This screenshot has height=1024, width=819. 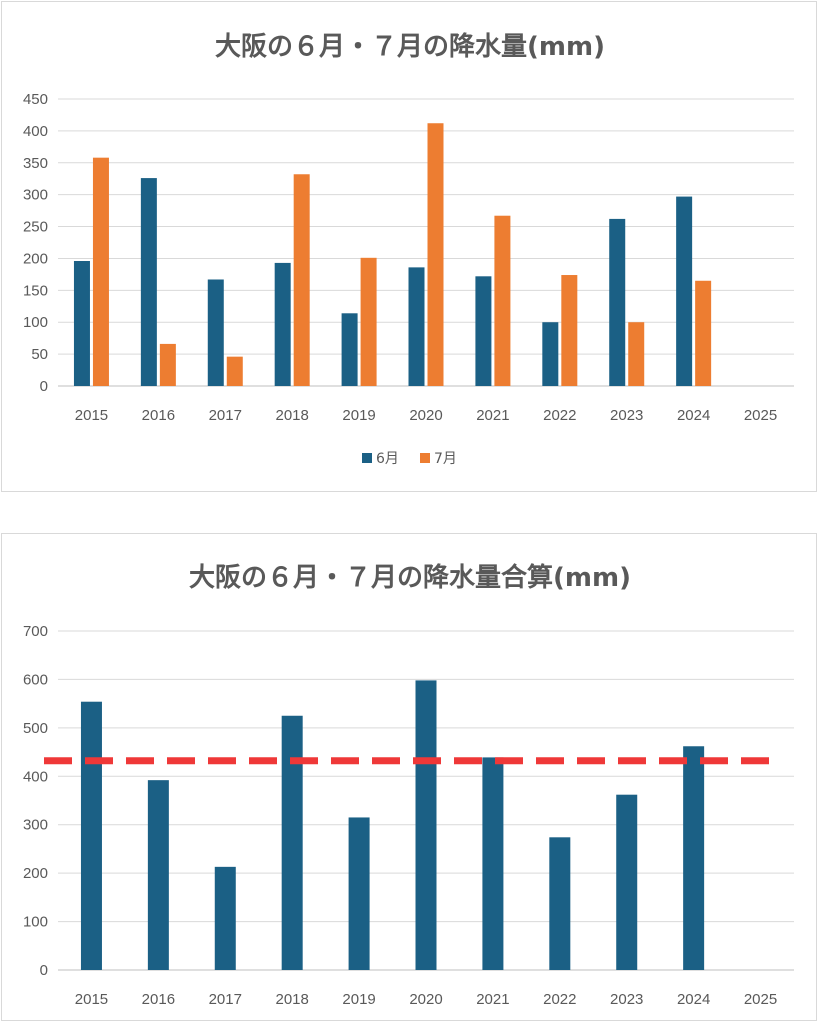 I want to click on legend-label: 7月, so click(x=445, y=459).